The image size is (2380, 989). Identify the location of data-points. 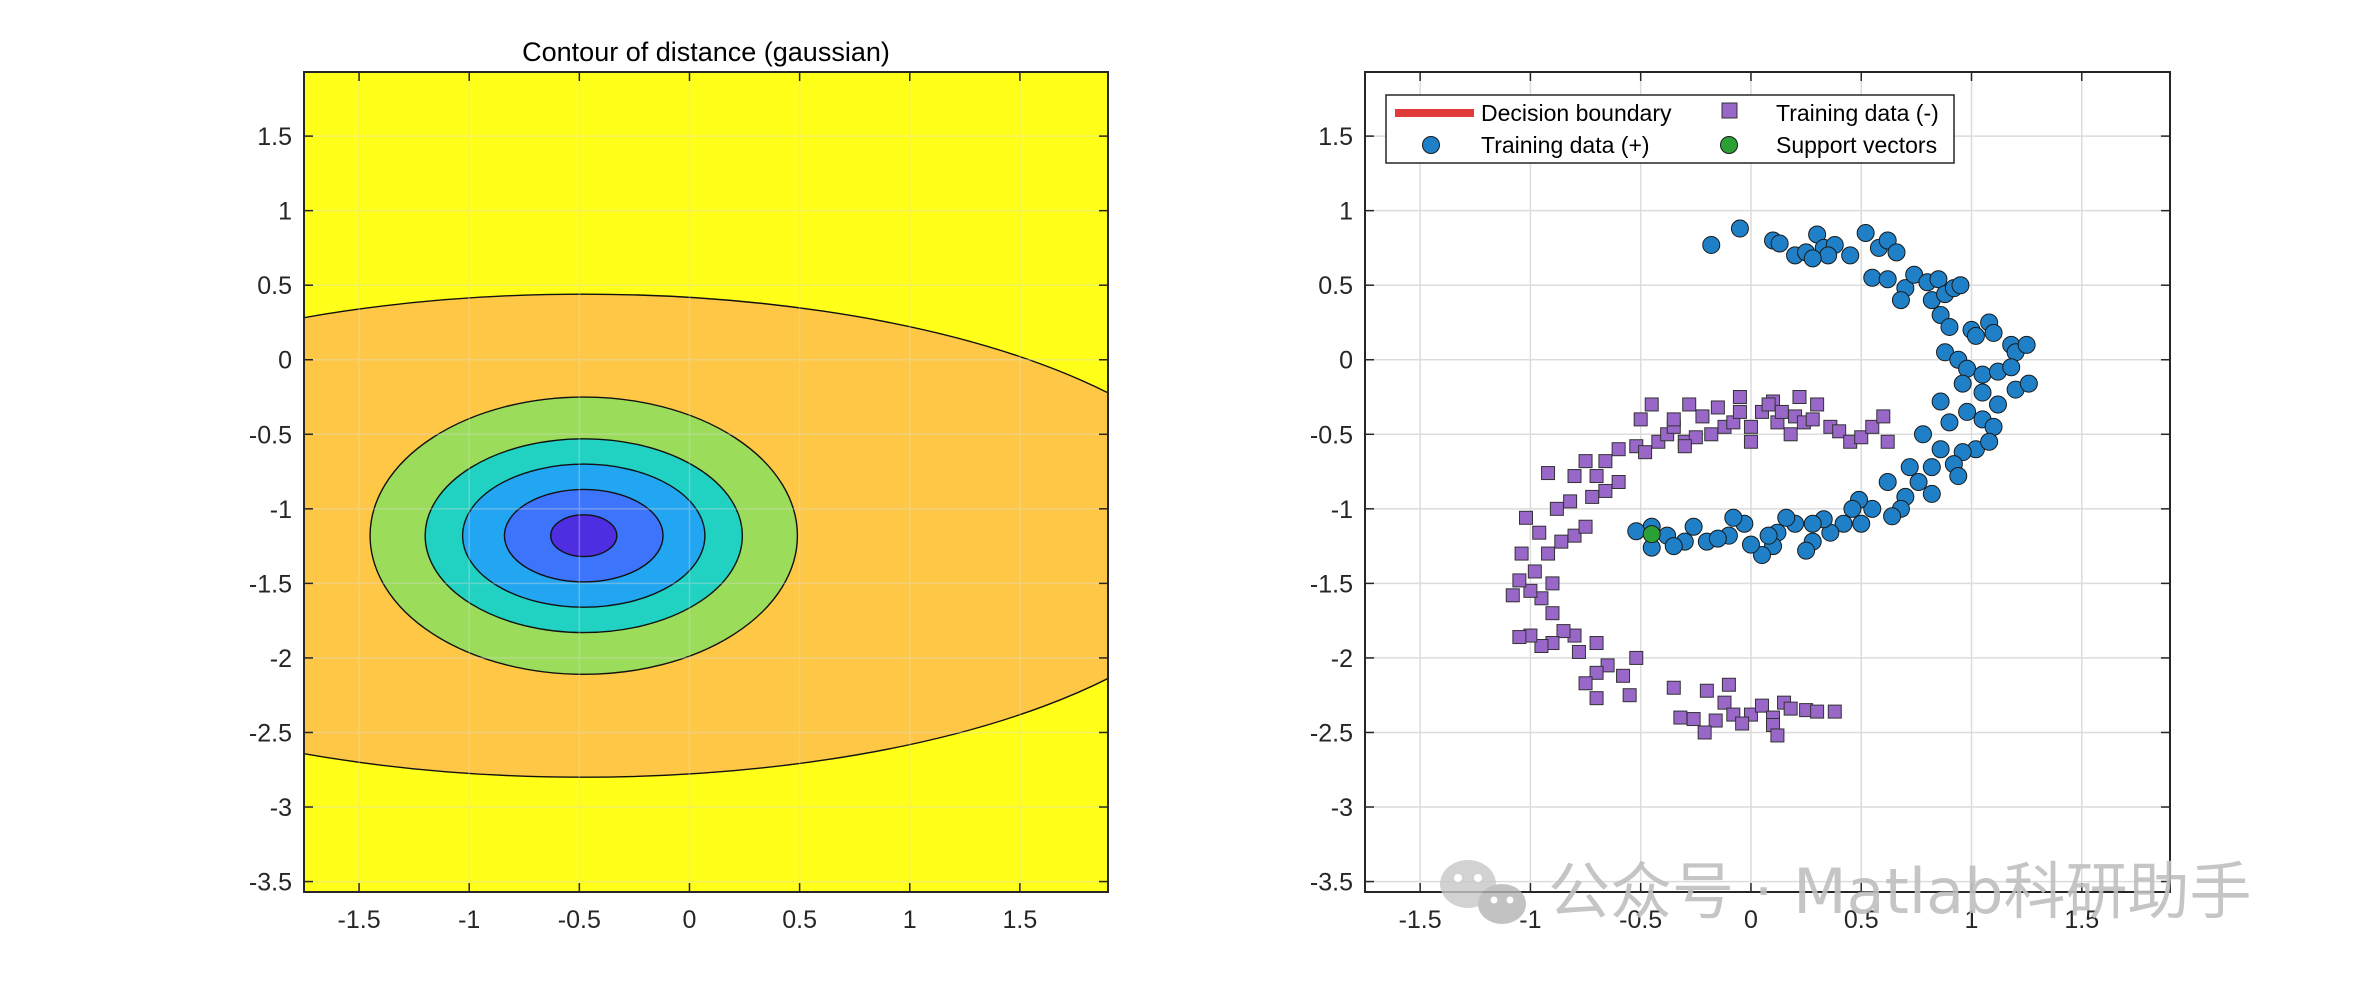
(1771, 481).